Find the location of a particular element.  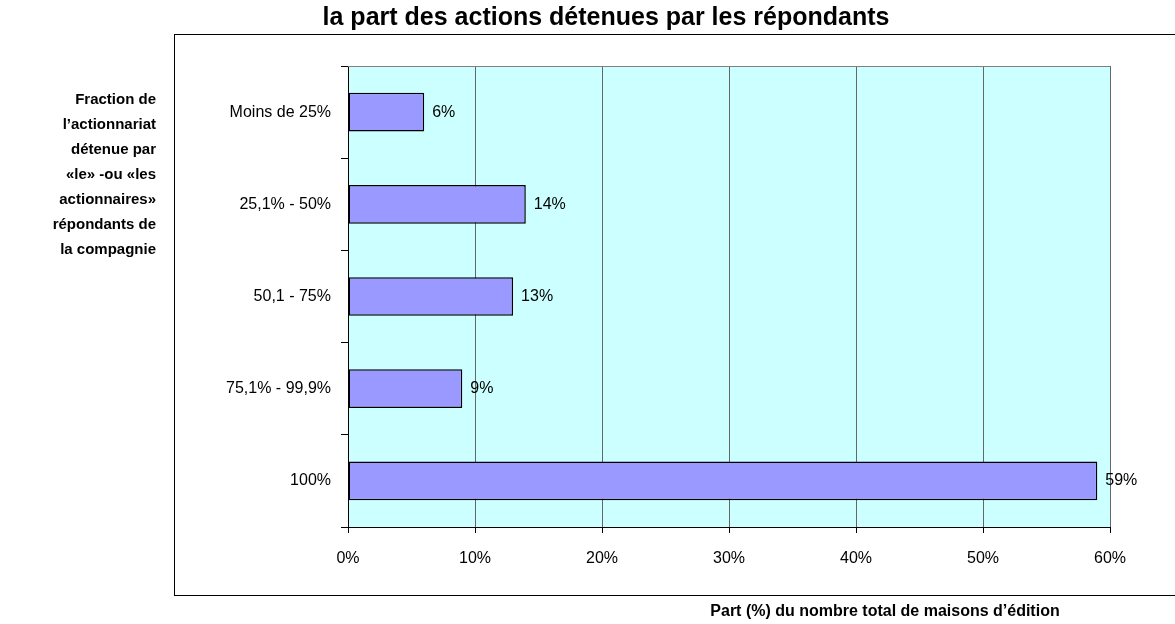

x-tick-label: 40% is located at coordinates (856, 558).